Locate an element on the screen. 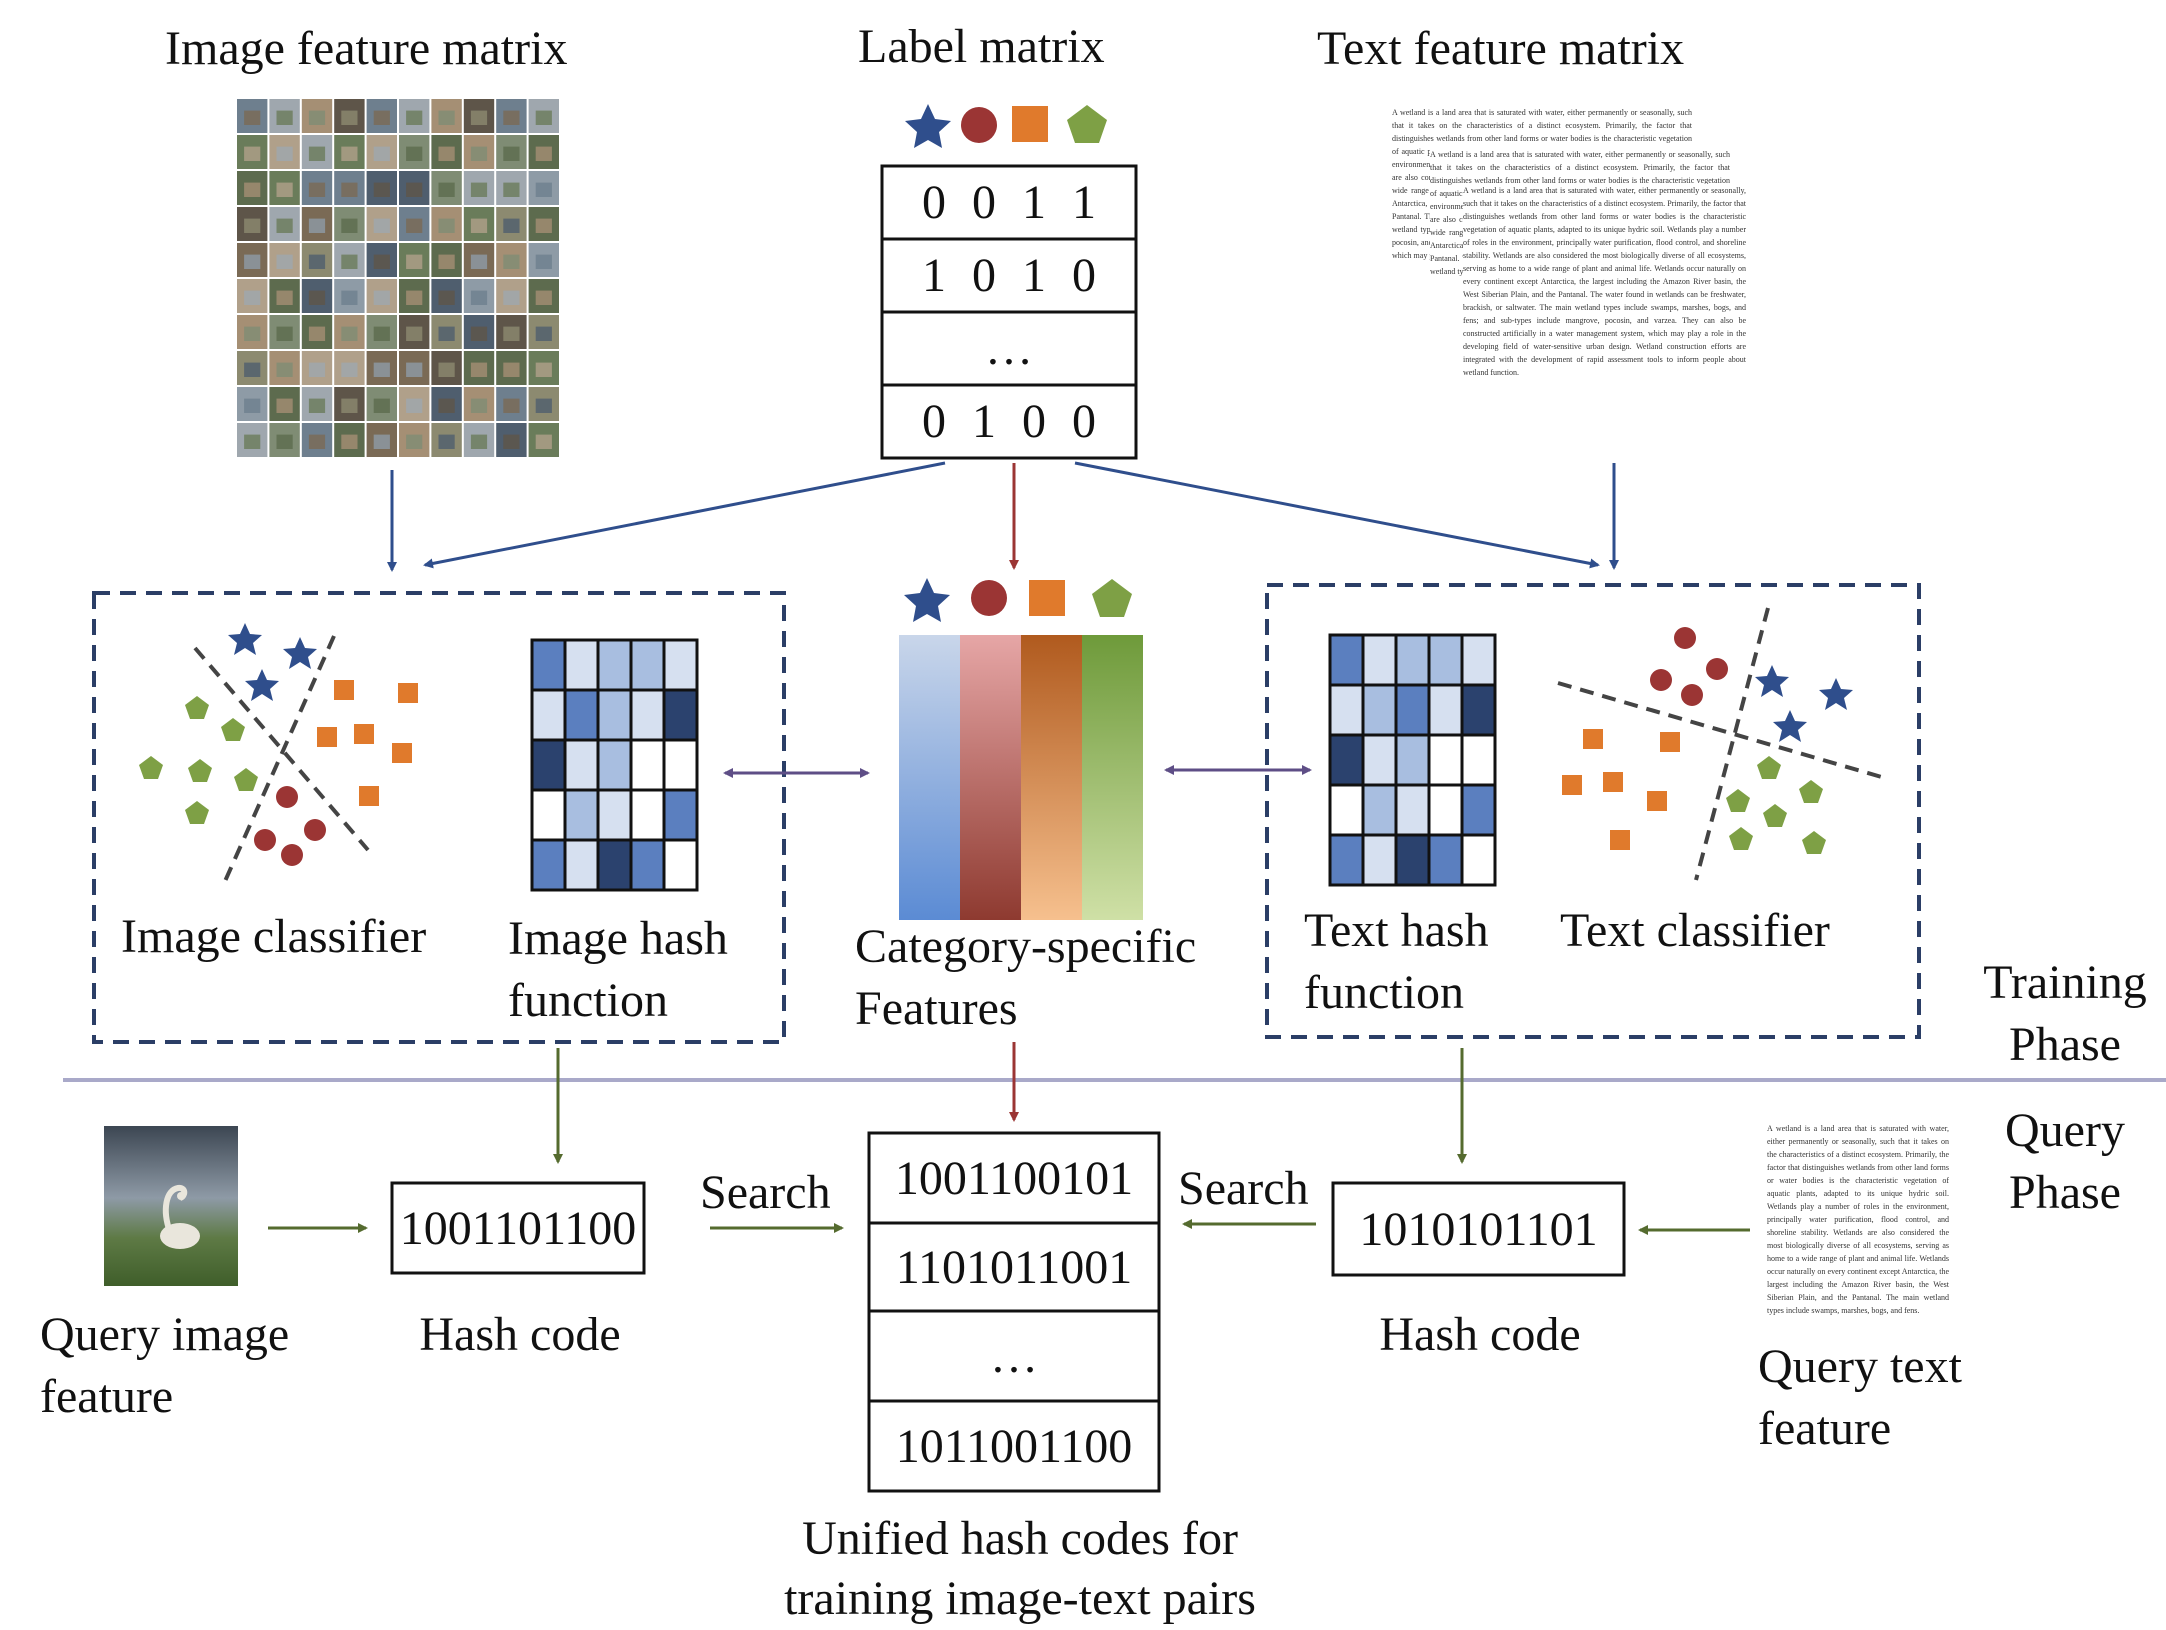  image-hash-label-line1: Image hash is located at coordinates (618, 938).